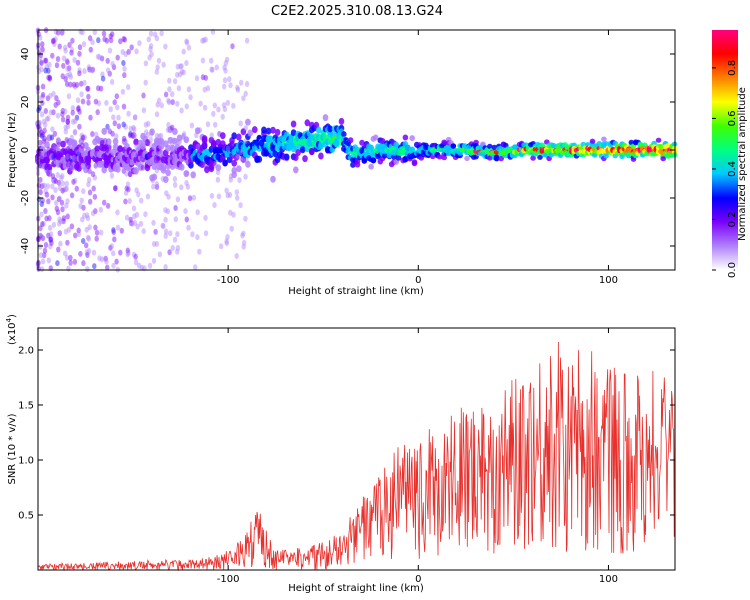 The image size is (750, 600). I want to click on spectrogram-x-label: Height of straight line (km), so click(356, 291).